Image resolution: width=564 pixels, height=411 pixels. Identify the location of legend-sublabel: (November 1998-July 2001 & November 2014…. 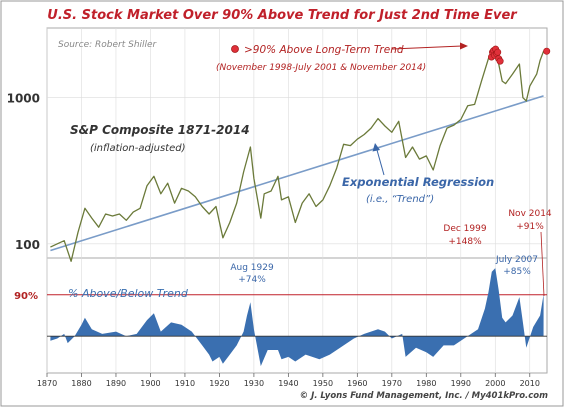
(321, 68).